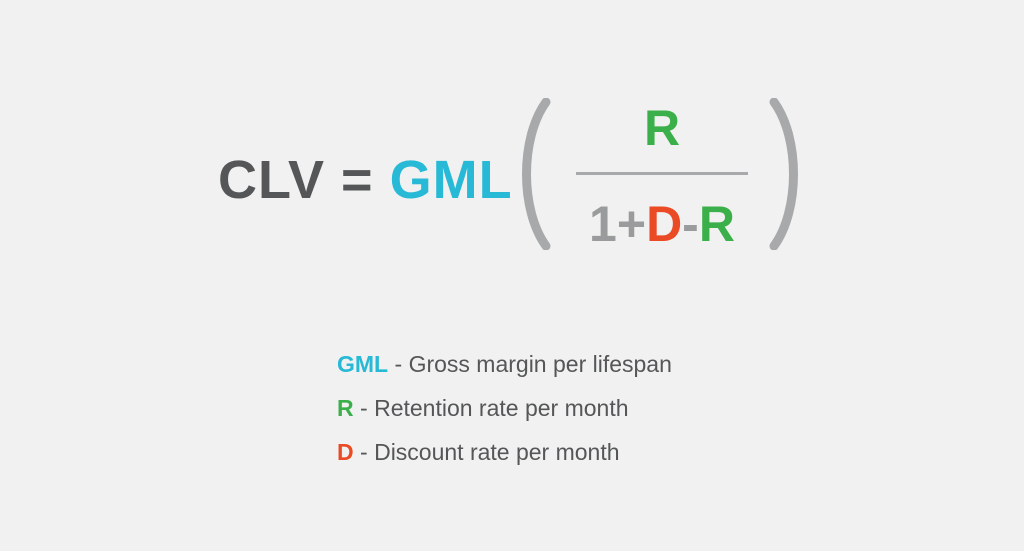  I want to click on legend-item-gml: GML - Gross margin per lifespan, so click(504, 364).